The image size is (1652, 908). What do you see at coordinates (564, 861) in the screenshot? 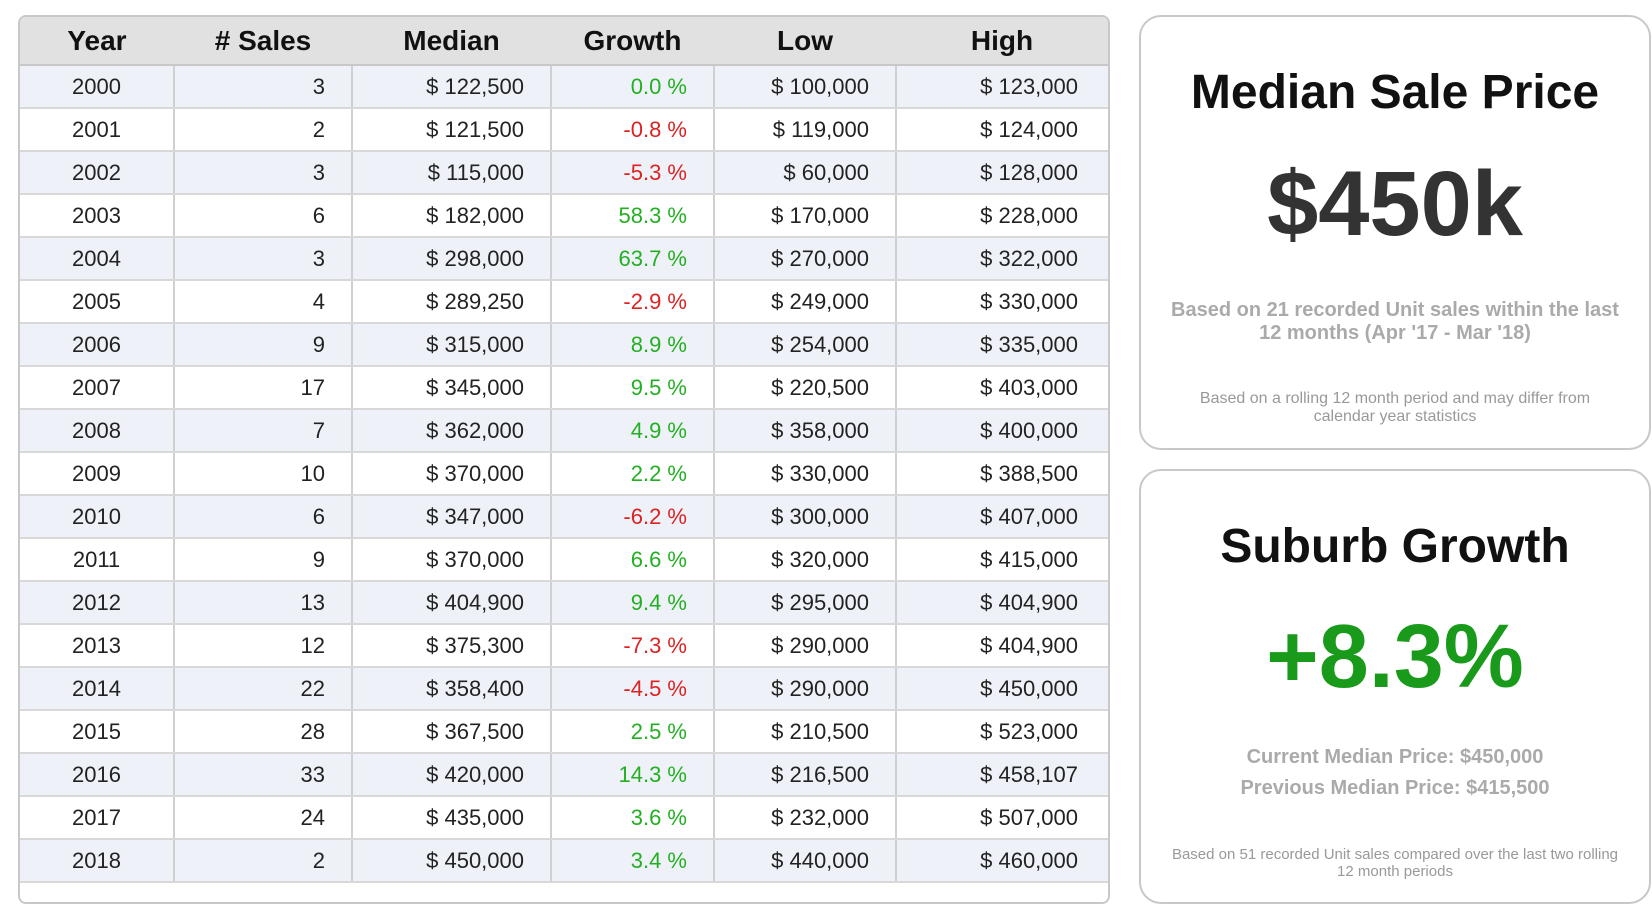
I see `table-row: 2018 2 $ 450,000 3.4 % $ 440,000 $ 460,000` at bounding box center [564, 861].